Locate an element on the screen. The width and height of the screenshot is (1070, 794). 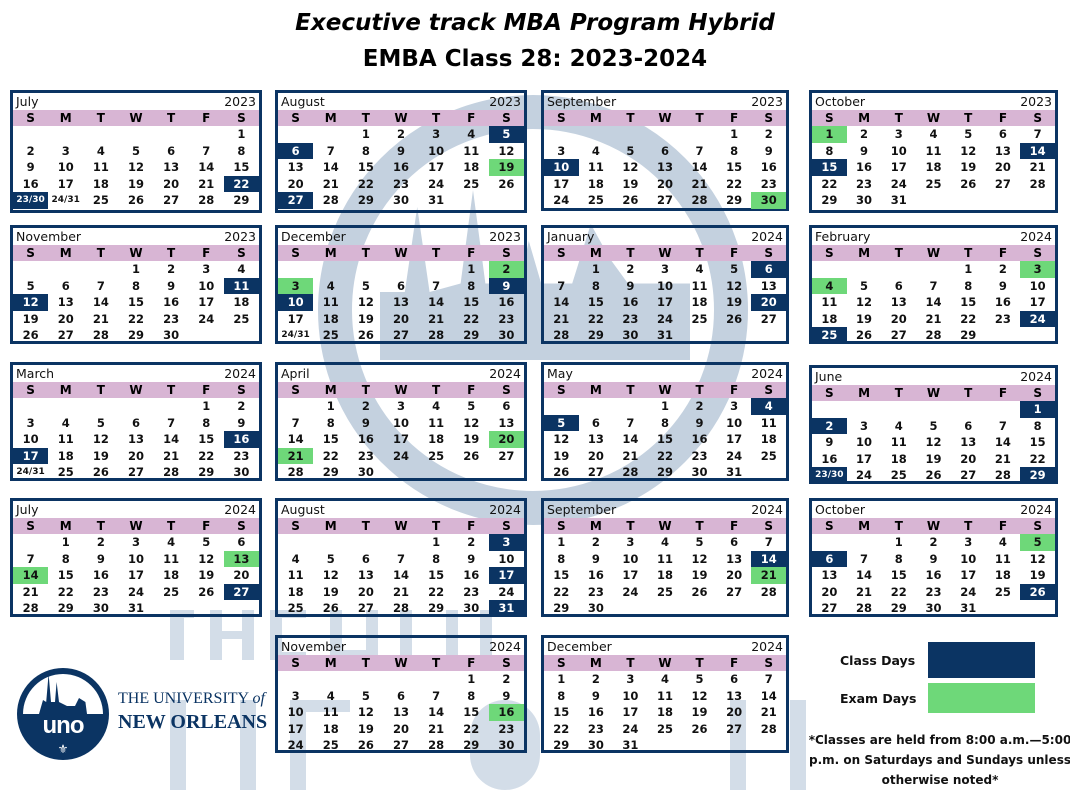
exam-day-cell: 3 is located at coordinates (1037, 269).